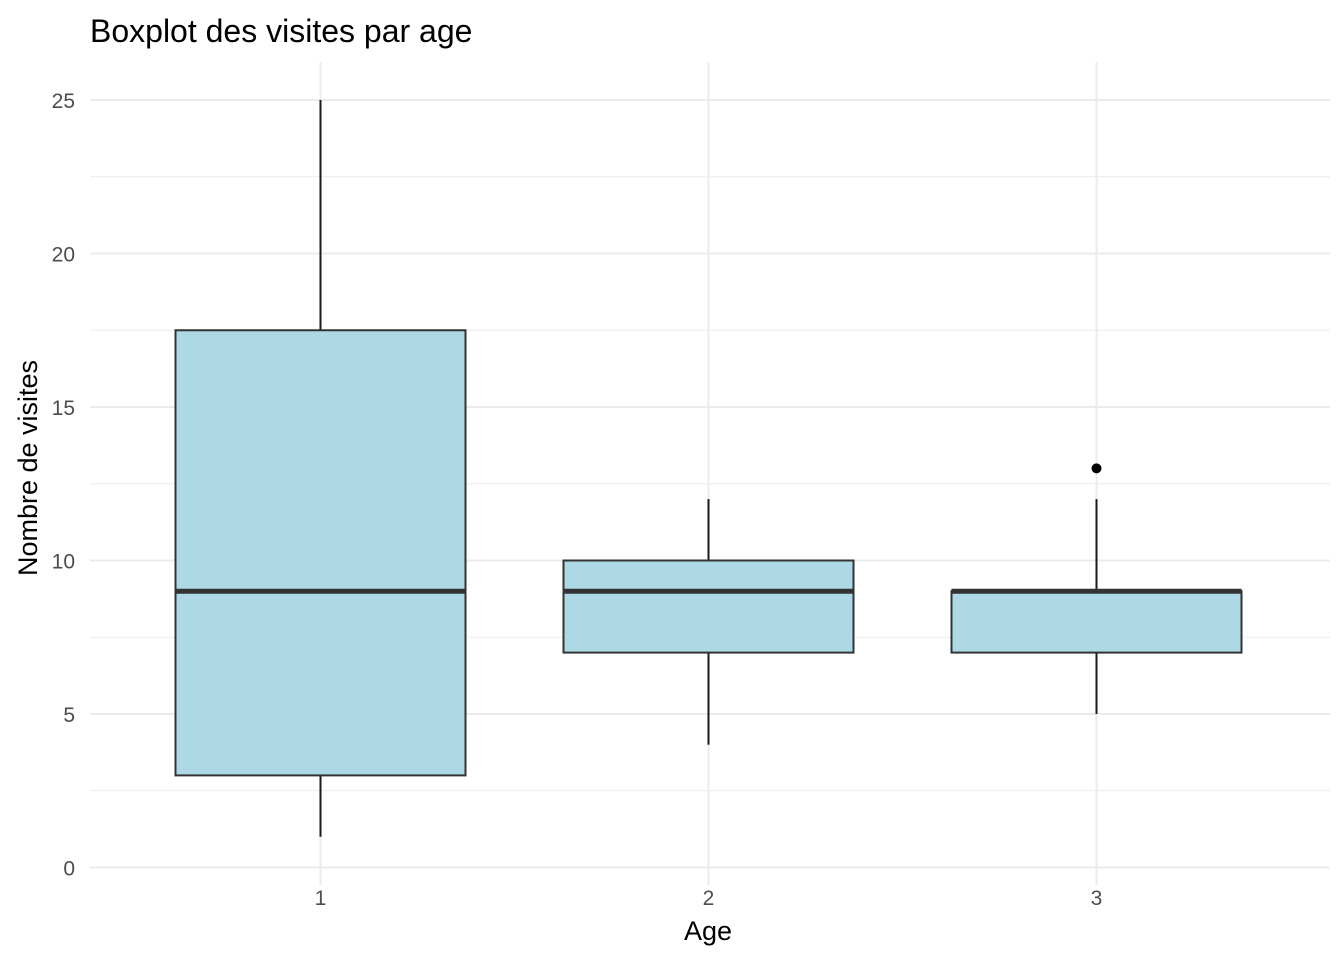 This screenshot has height=960, width=1344. I want to click on x-axis-ticks: 1 2 3, so click(709, 898).